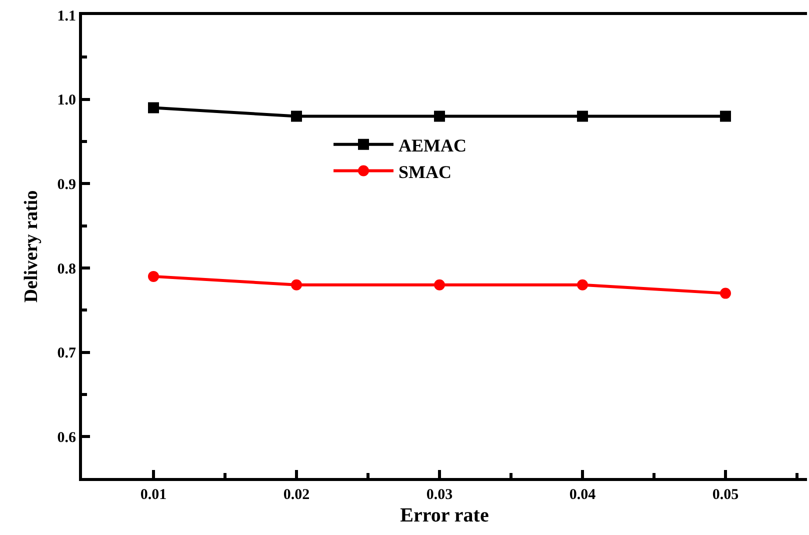 The image size is (809, 535). I want to click on legend-label: SMAC, so click(425, 172).